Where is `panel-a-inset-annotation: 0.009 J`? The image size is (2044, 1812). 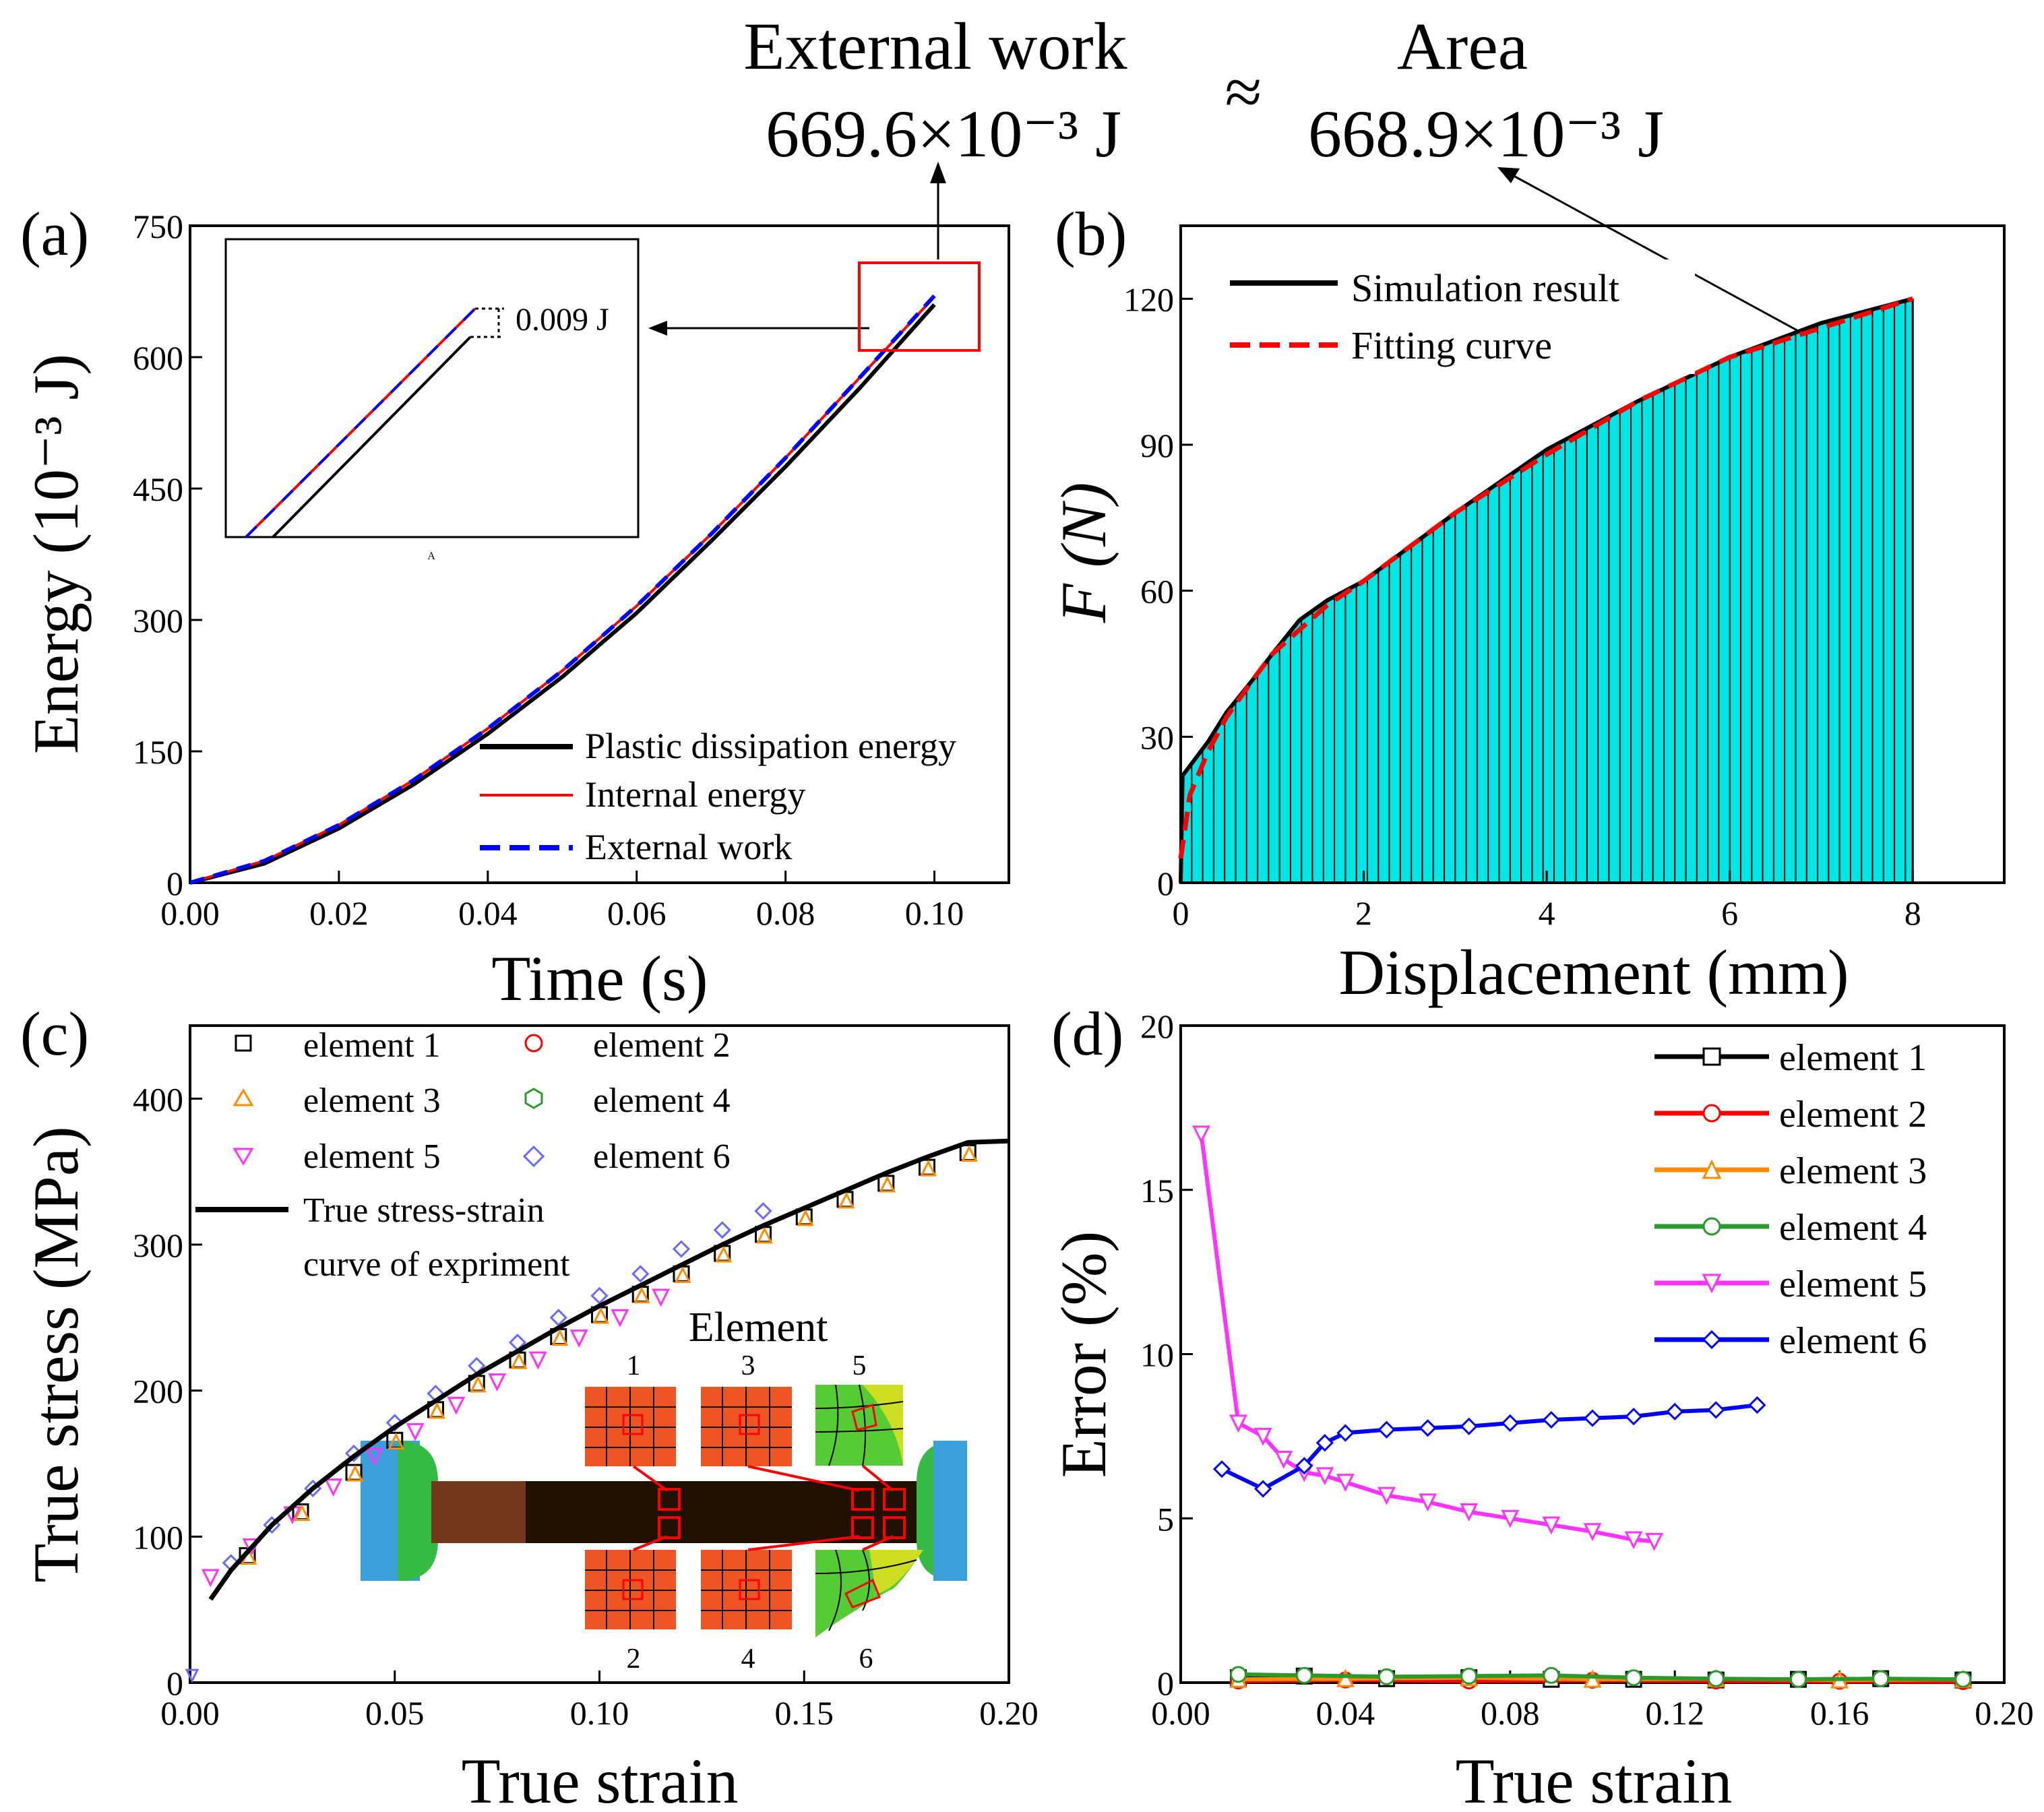 panel-a-inset-annotation: 0.009 J is located at coordinates (562, 320).